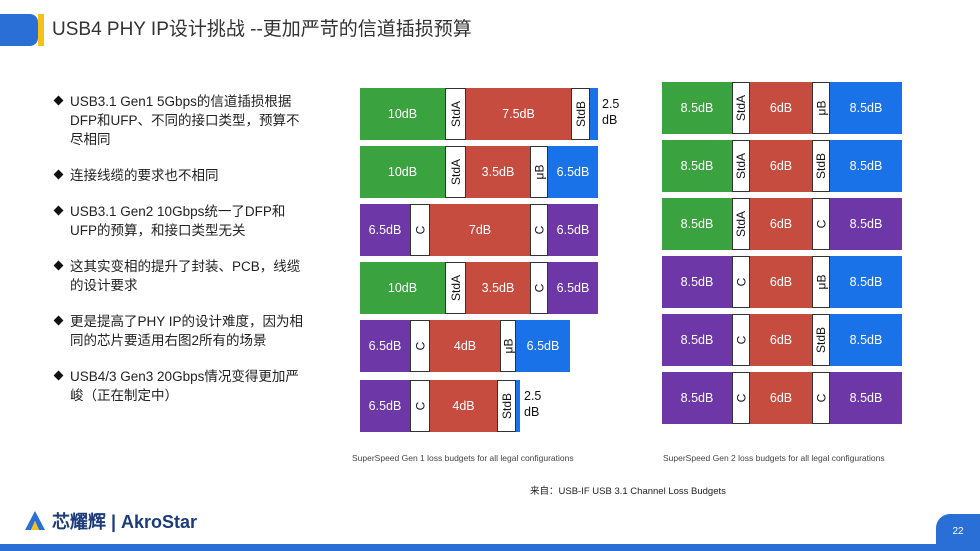  What do you see at coordinates (480, 230) in the screenshot?
I see `cable-segment: 7dB` at bounding box center [480, 230].